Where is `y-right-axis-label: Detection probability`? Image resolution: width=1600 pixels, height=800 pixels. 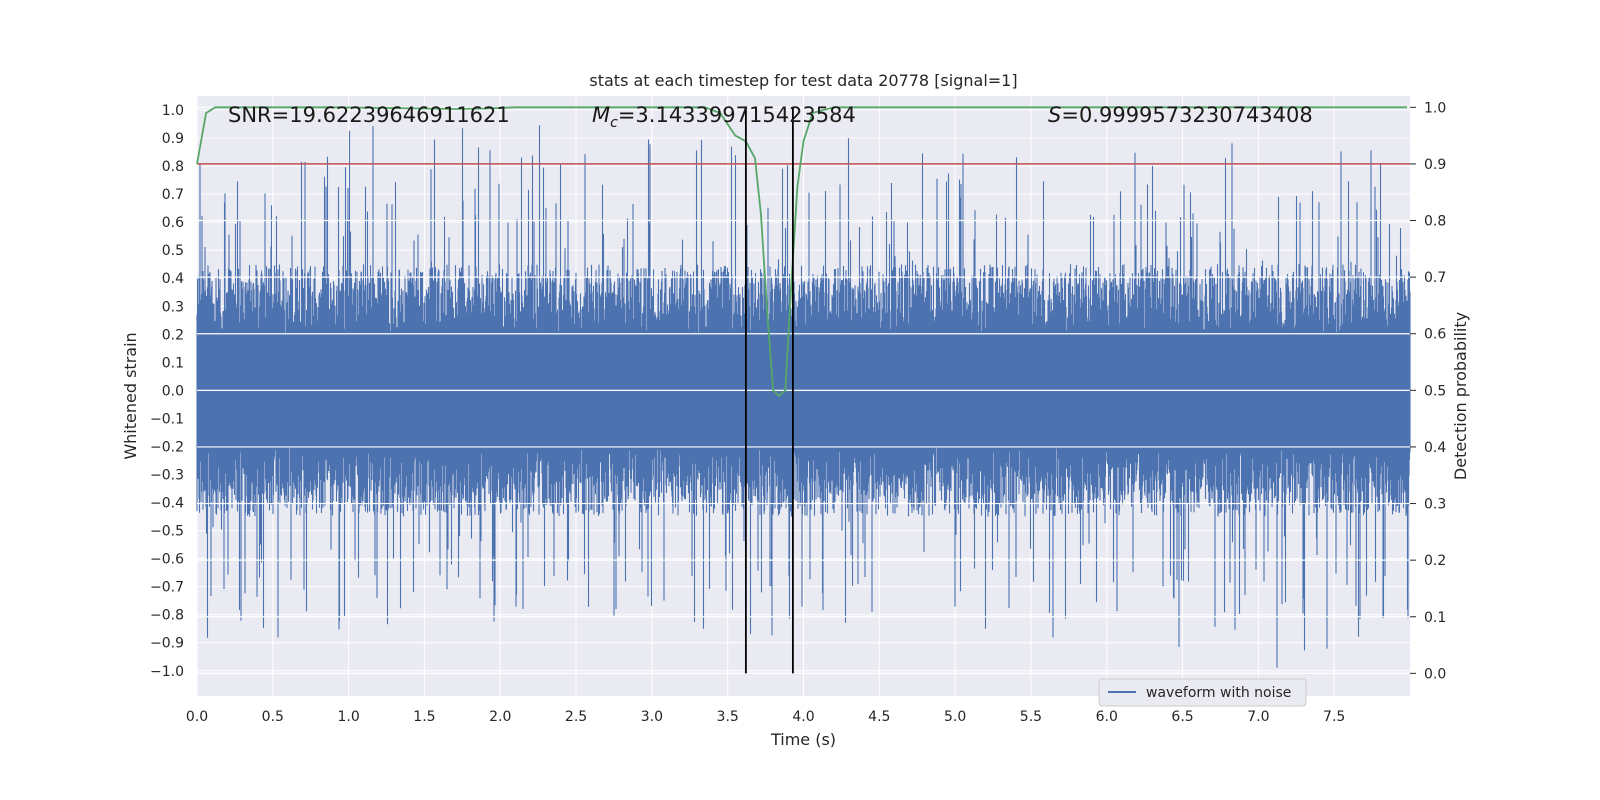
y-right-axis-label: Detection probability is located at coordinates (1460, 396).